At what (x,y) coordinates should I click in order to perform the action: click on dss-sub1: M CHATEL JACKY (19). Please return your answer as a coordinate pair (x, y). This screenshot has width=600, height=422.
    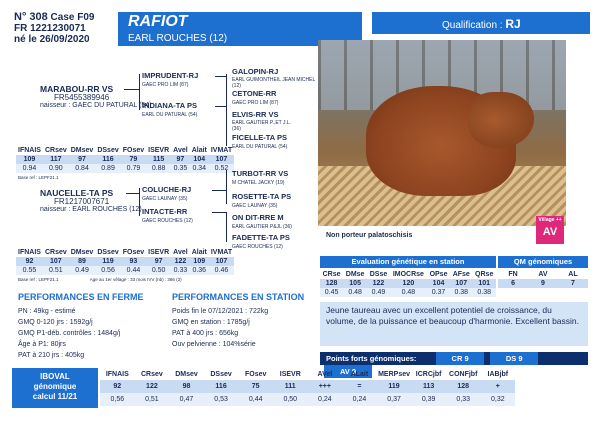
    Looking at the image, I should click on (258, 183).